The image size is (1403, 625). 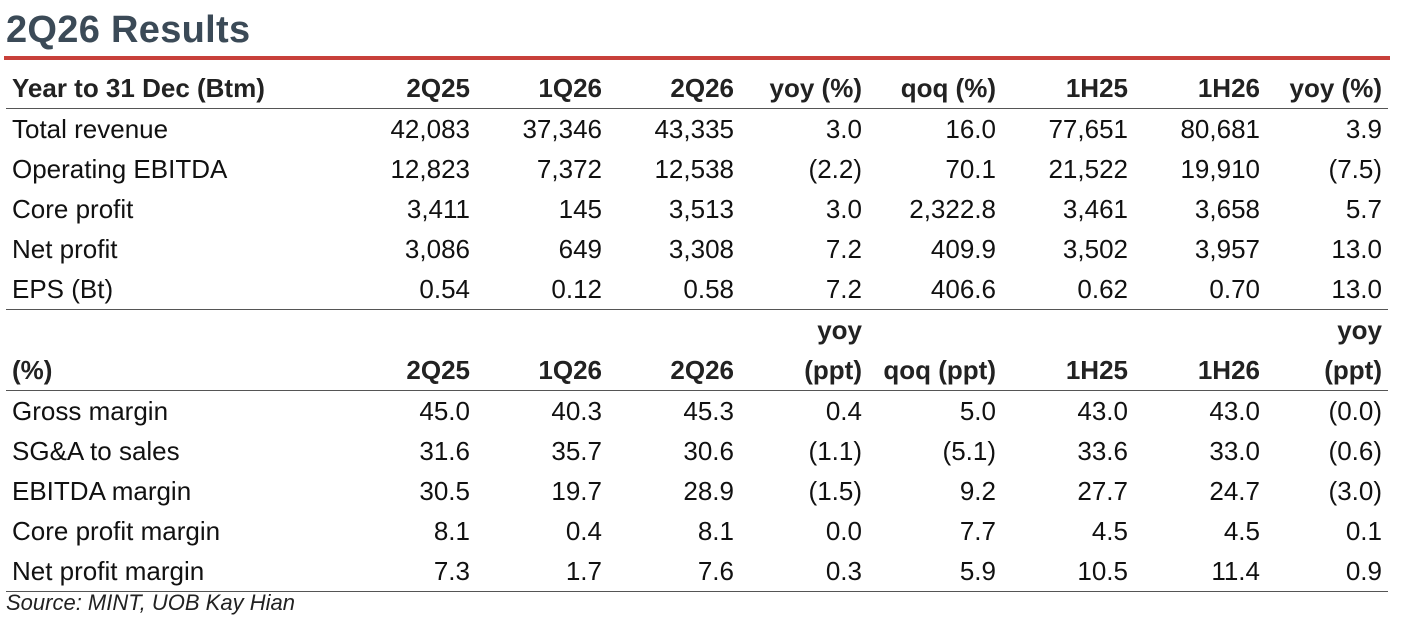 What do you see at coordinates (1327, 350) in the screenshot?
I see `table2-header-yoy-1h: yoy (ppt)` at bounding box center [1327, 350].